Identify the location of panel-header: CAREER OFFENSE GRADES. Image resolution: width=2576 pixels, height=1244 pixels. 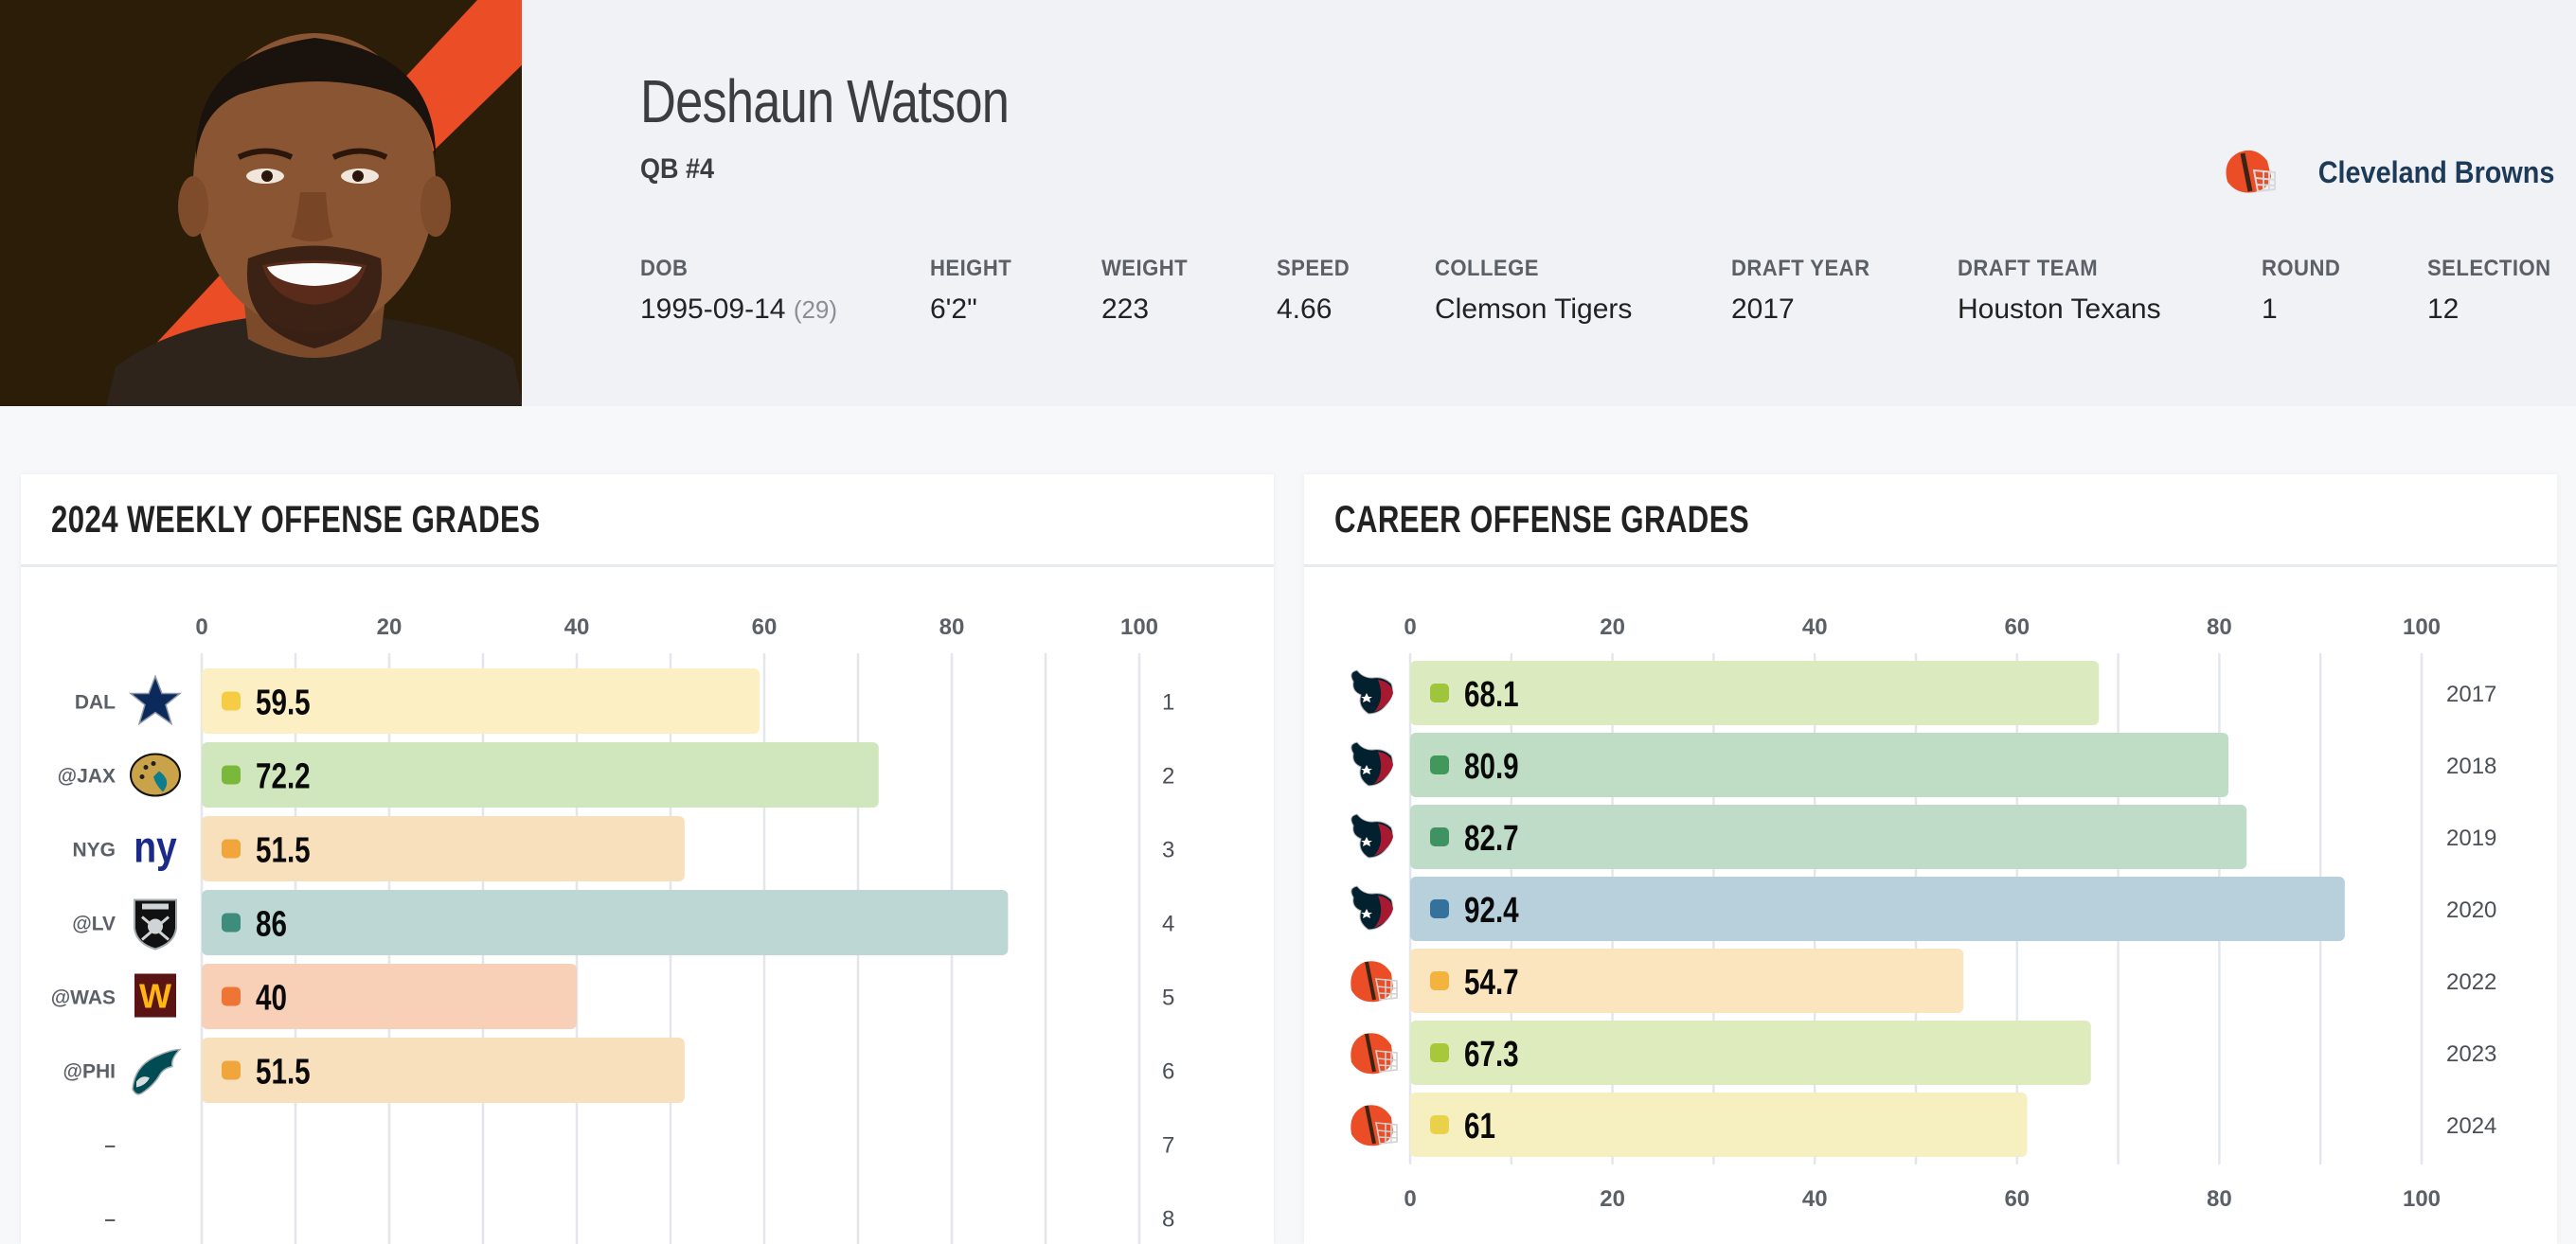
(1930, 520).